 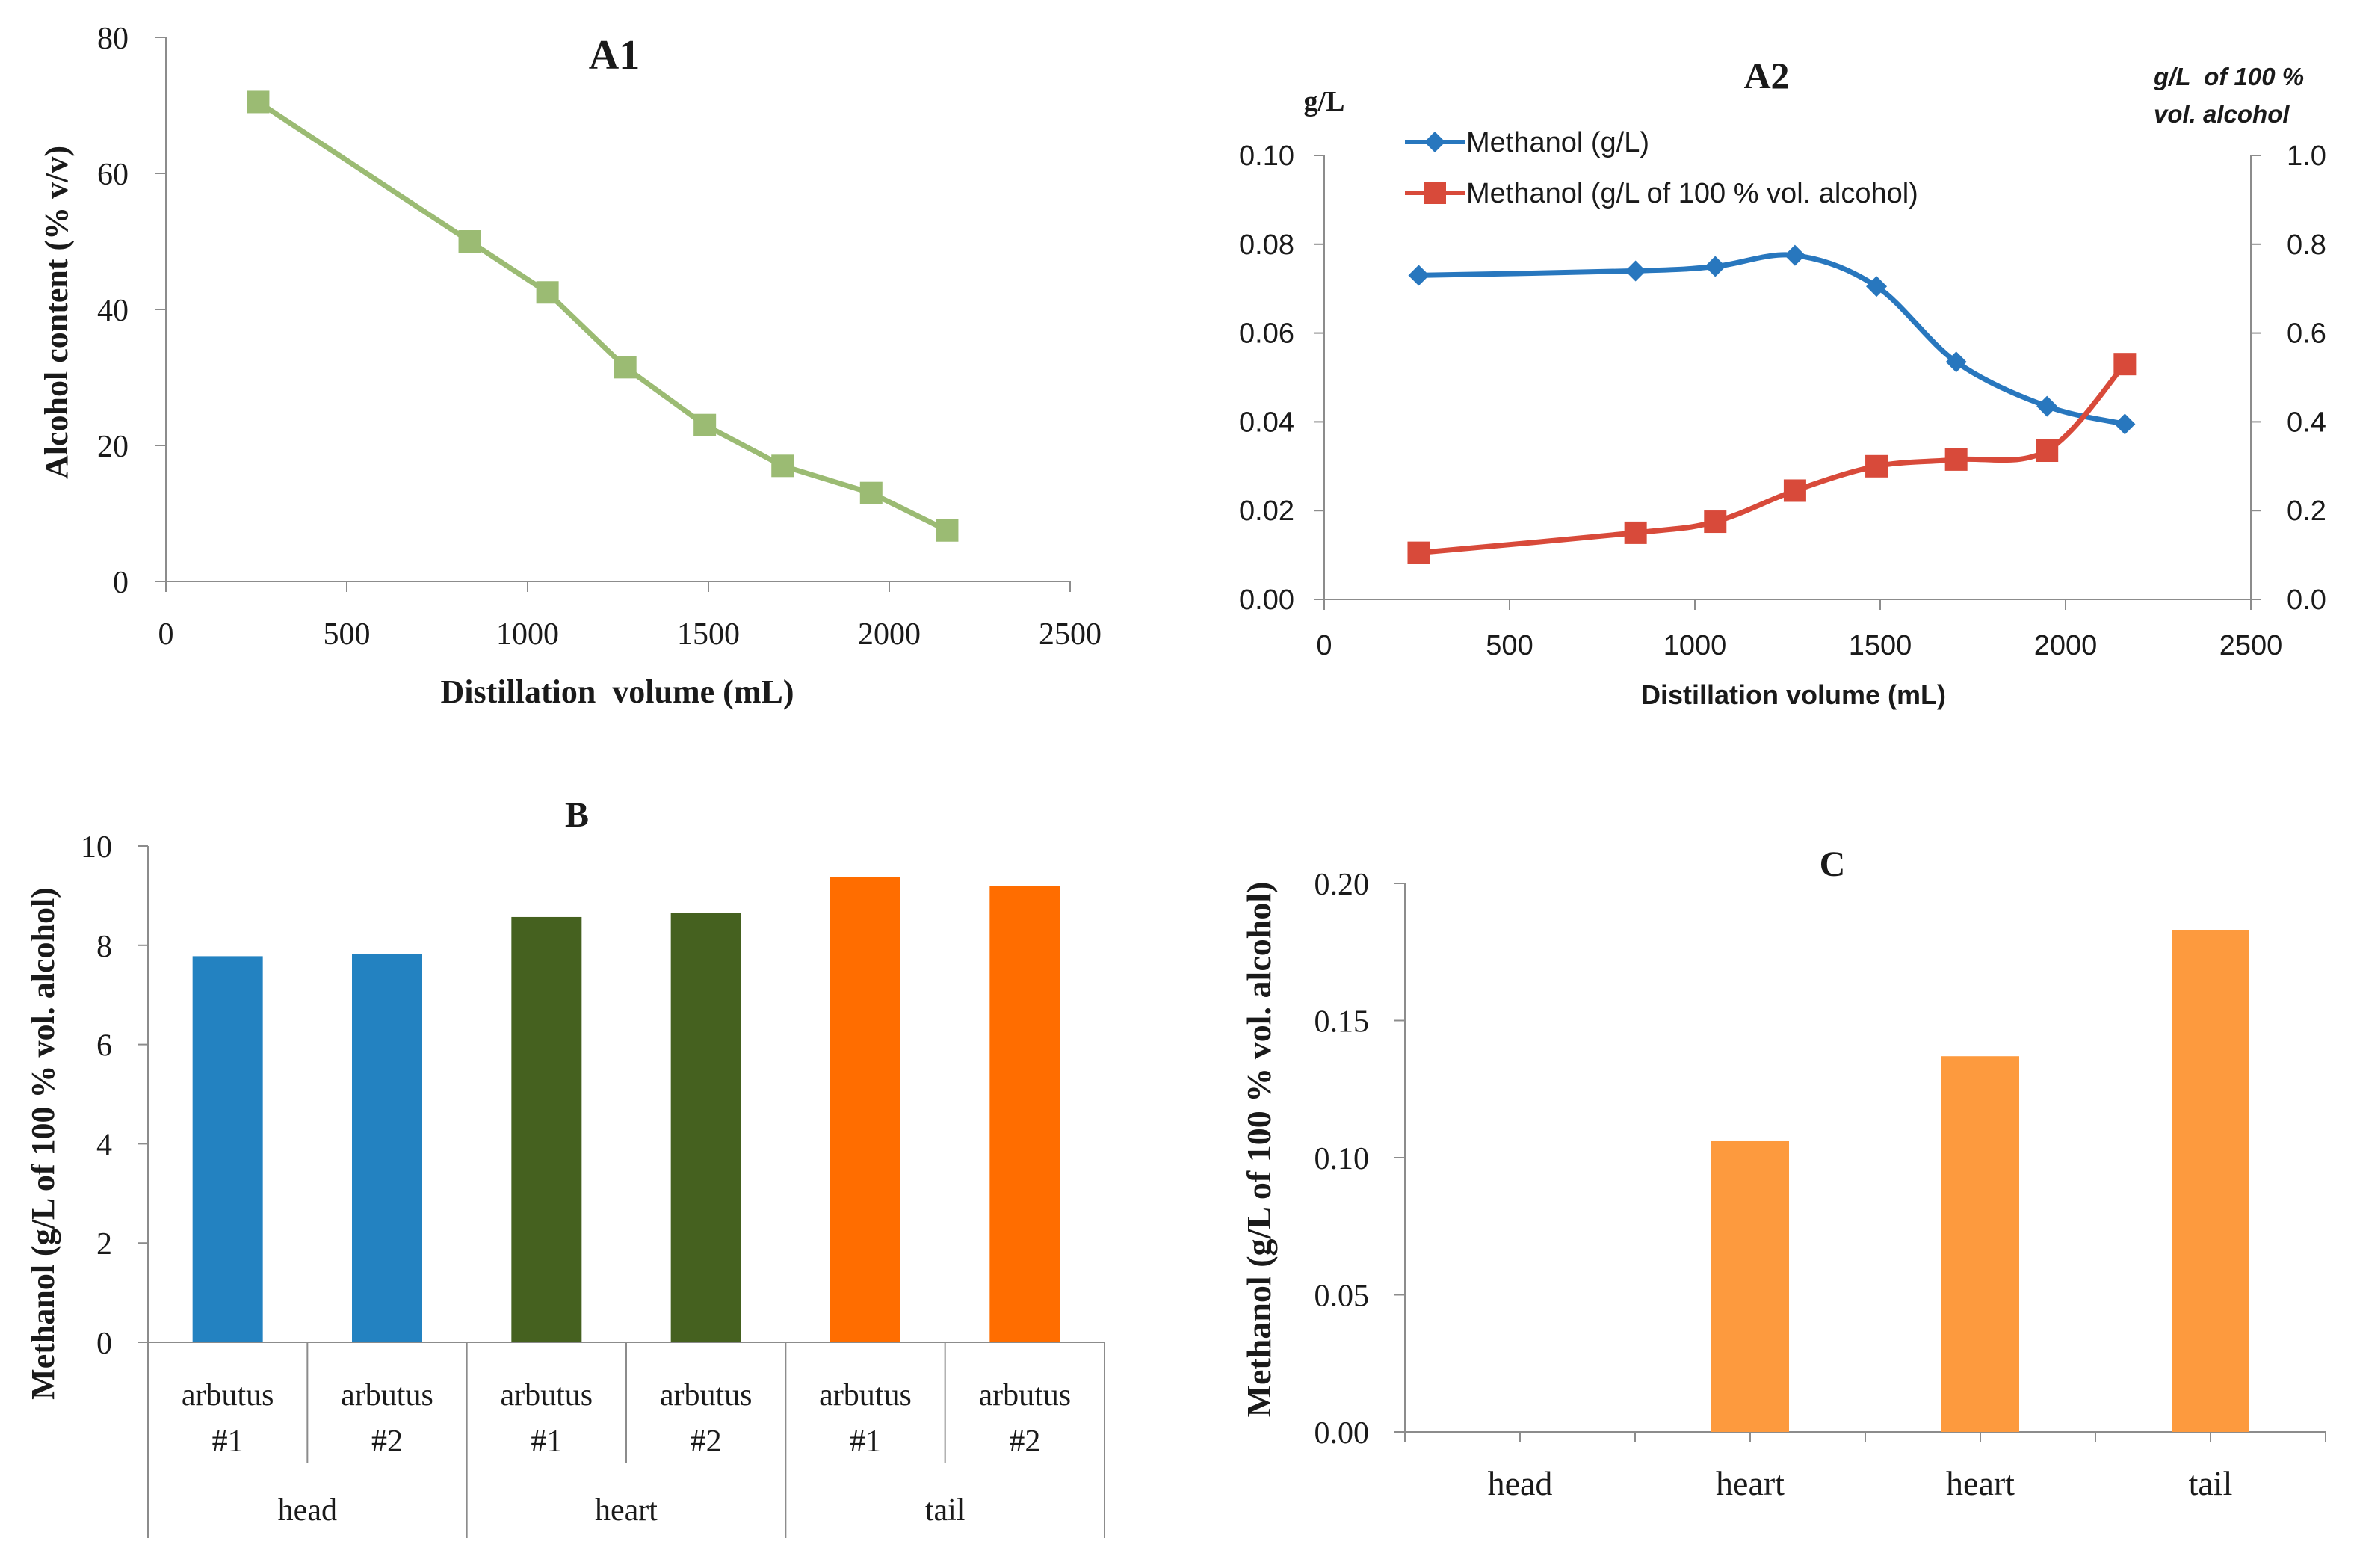 I want to click on a2-right-tick-label: 0.6, so click(x=2307, y=334).